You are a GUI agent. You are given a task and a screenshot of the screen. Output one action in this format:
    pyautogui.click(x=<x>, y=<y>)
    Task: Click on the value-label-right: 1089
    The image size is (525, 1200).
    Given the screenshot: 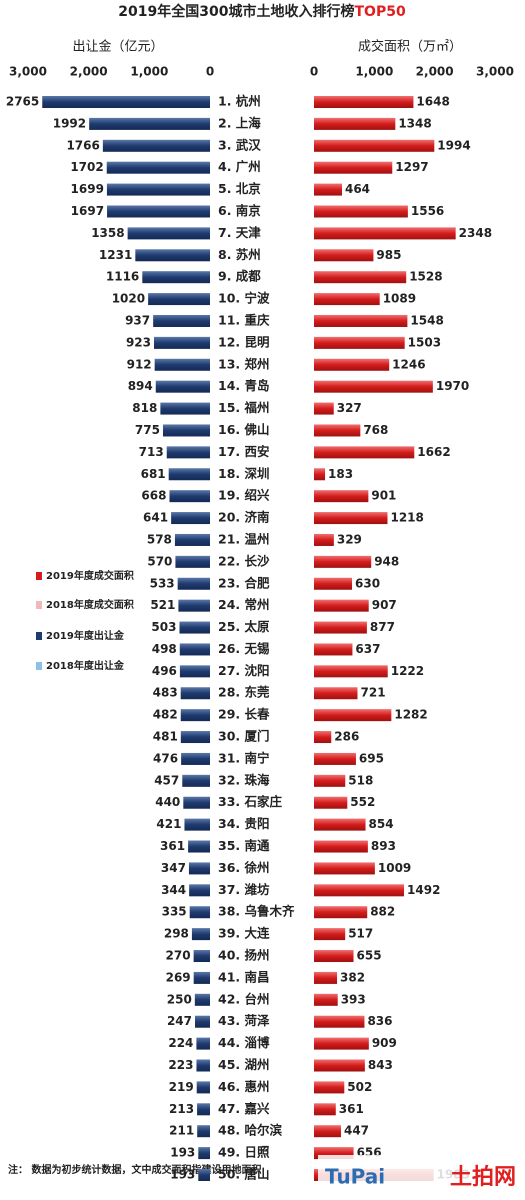 What is the action you would take?
    pyautogui.click(x=399, y=299)
    